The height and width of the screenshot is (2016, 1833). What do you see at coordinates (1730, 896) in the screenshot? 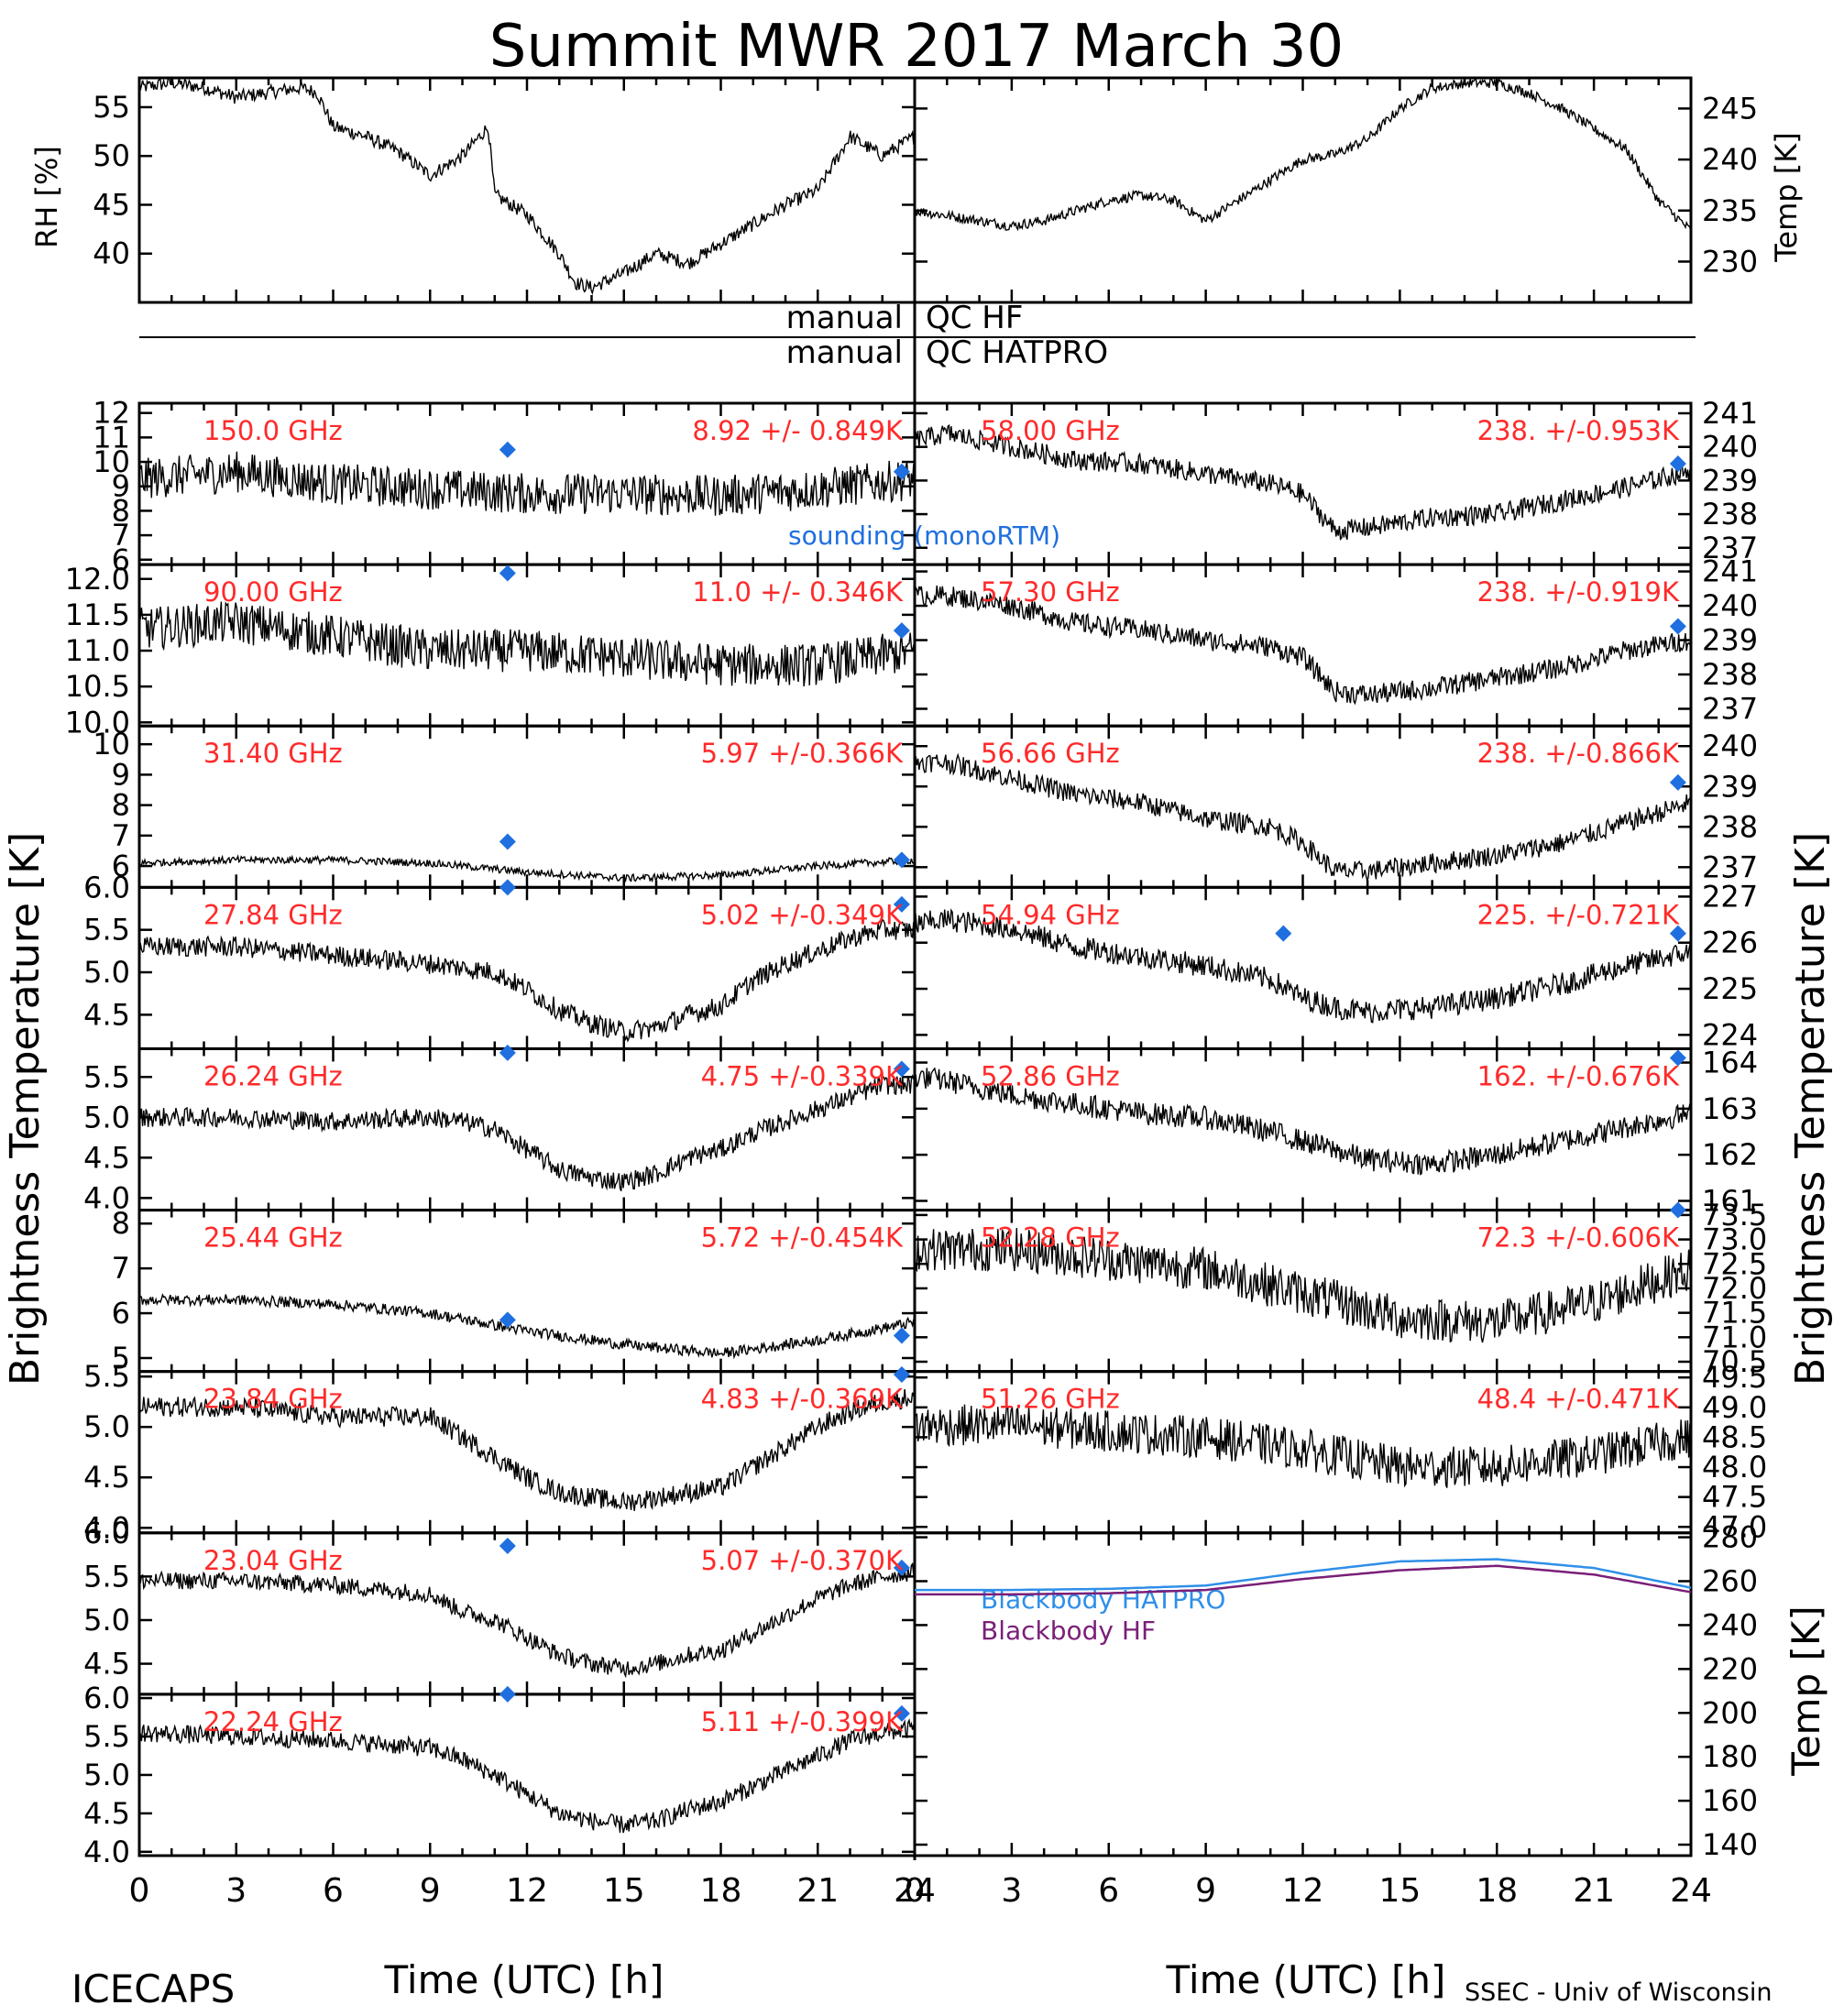
I see `y-tick-label: 227` at bounding box center [1730, 896].